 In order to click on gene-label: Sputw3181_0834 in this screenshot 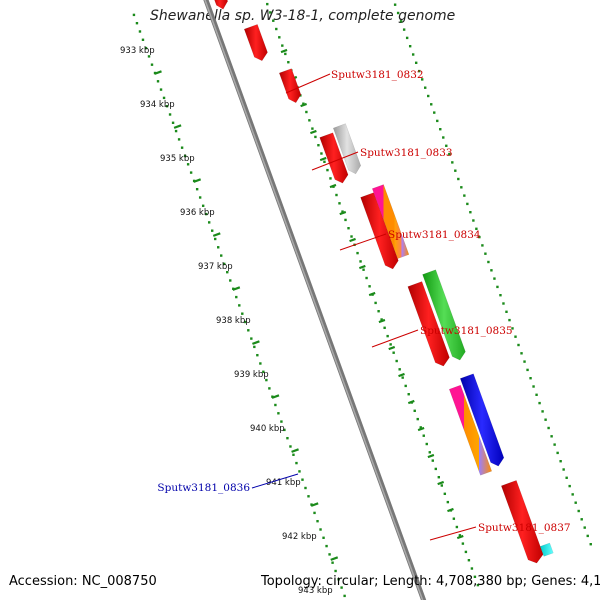, I will do `click(434, 235)`.